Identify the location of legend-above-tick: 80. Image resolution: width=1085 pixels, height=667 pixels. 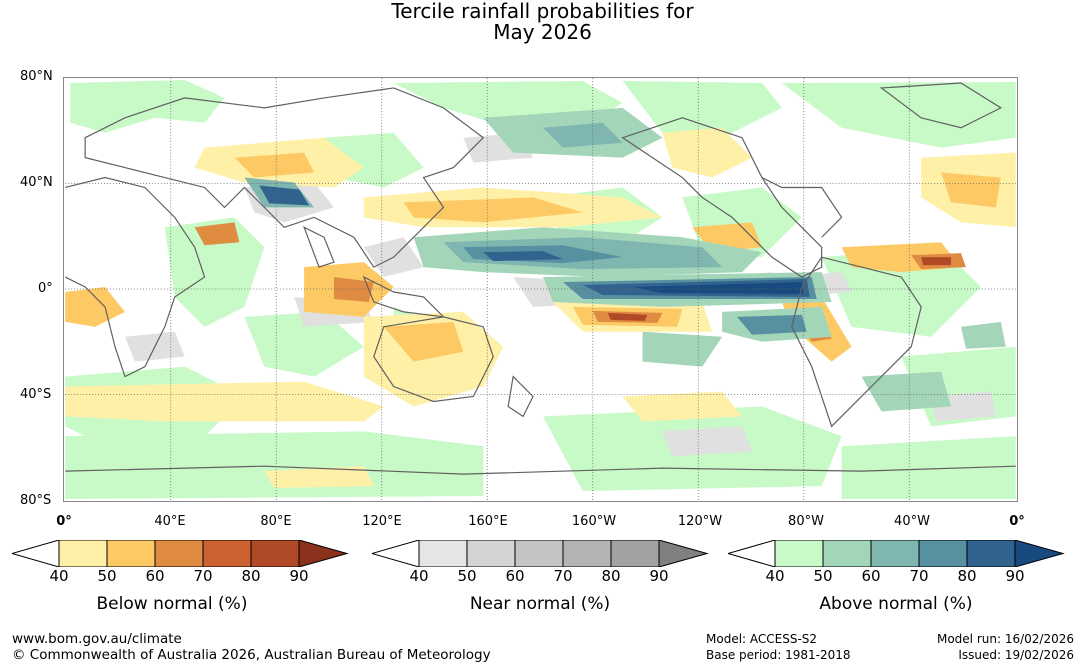
(967, 576).